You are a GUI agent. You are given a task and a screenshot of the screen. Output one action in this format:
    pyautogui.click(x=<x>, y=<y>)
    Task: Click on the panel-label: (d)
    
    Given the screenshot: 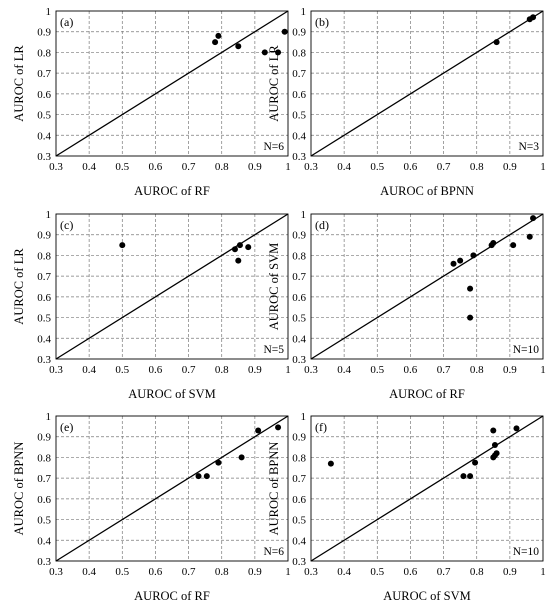 What is the action you would take?
    pyautogui.click(x=322, y=225)
    